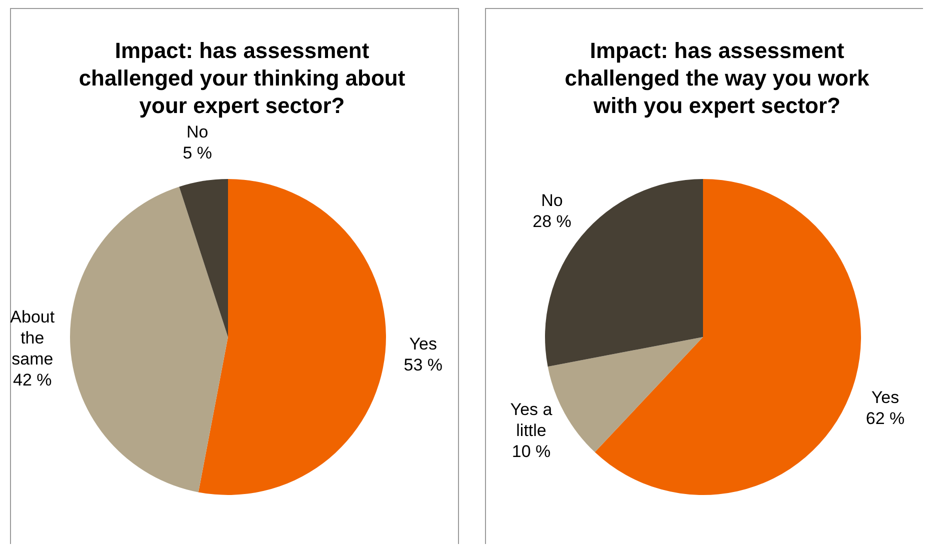 This screenshot has width=931, height=552. I want to click on data-label: 42 %, so click(32, 380).